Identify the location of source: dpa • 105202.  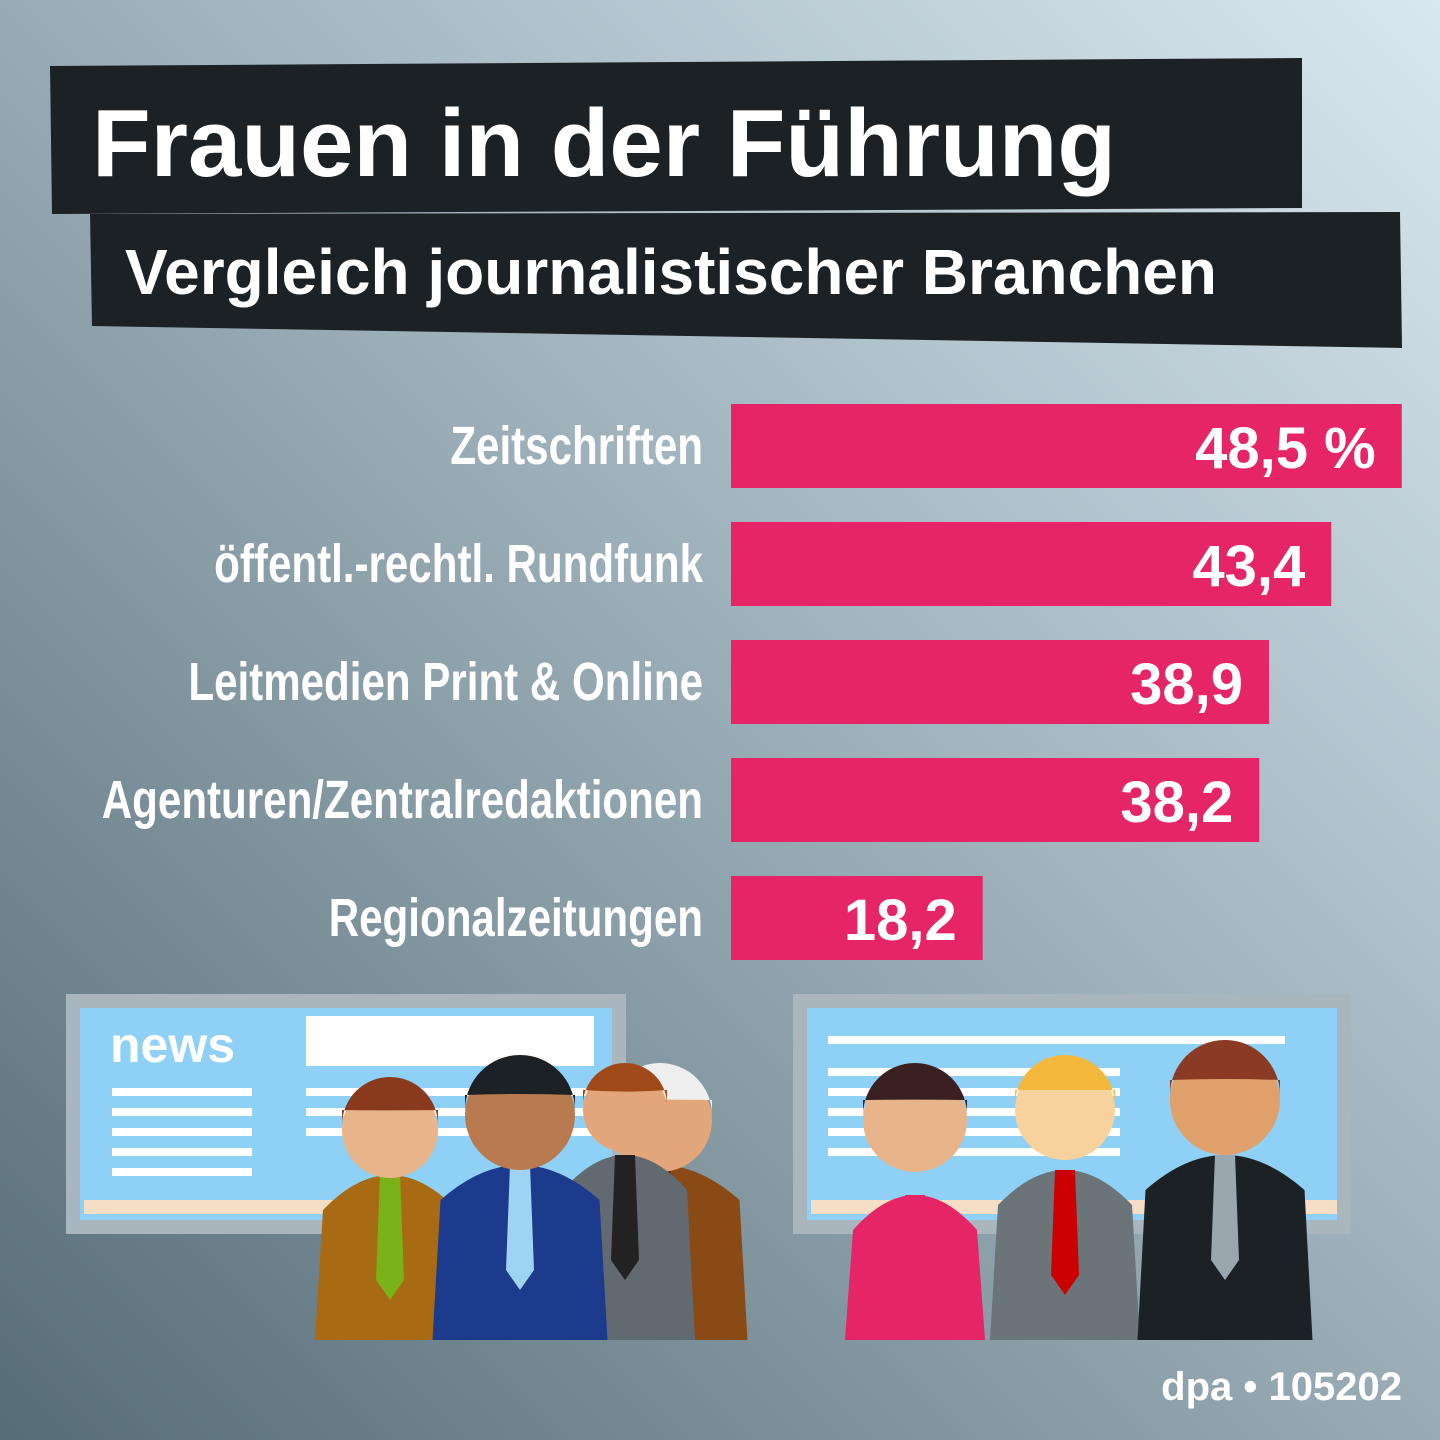
(1281, 1387).